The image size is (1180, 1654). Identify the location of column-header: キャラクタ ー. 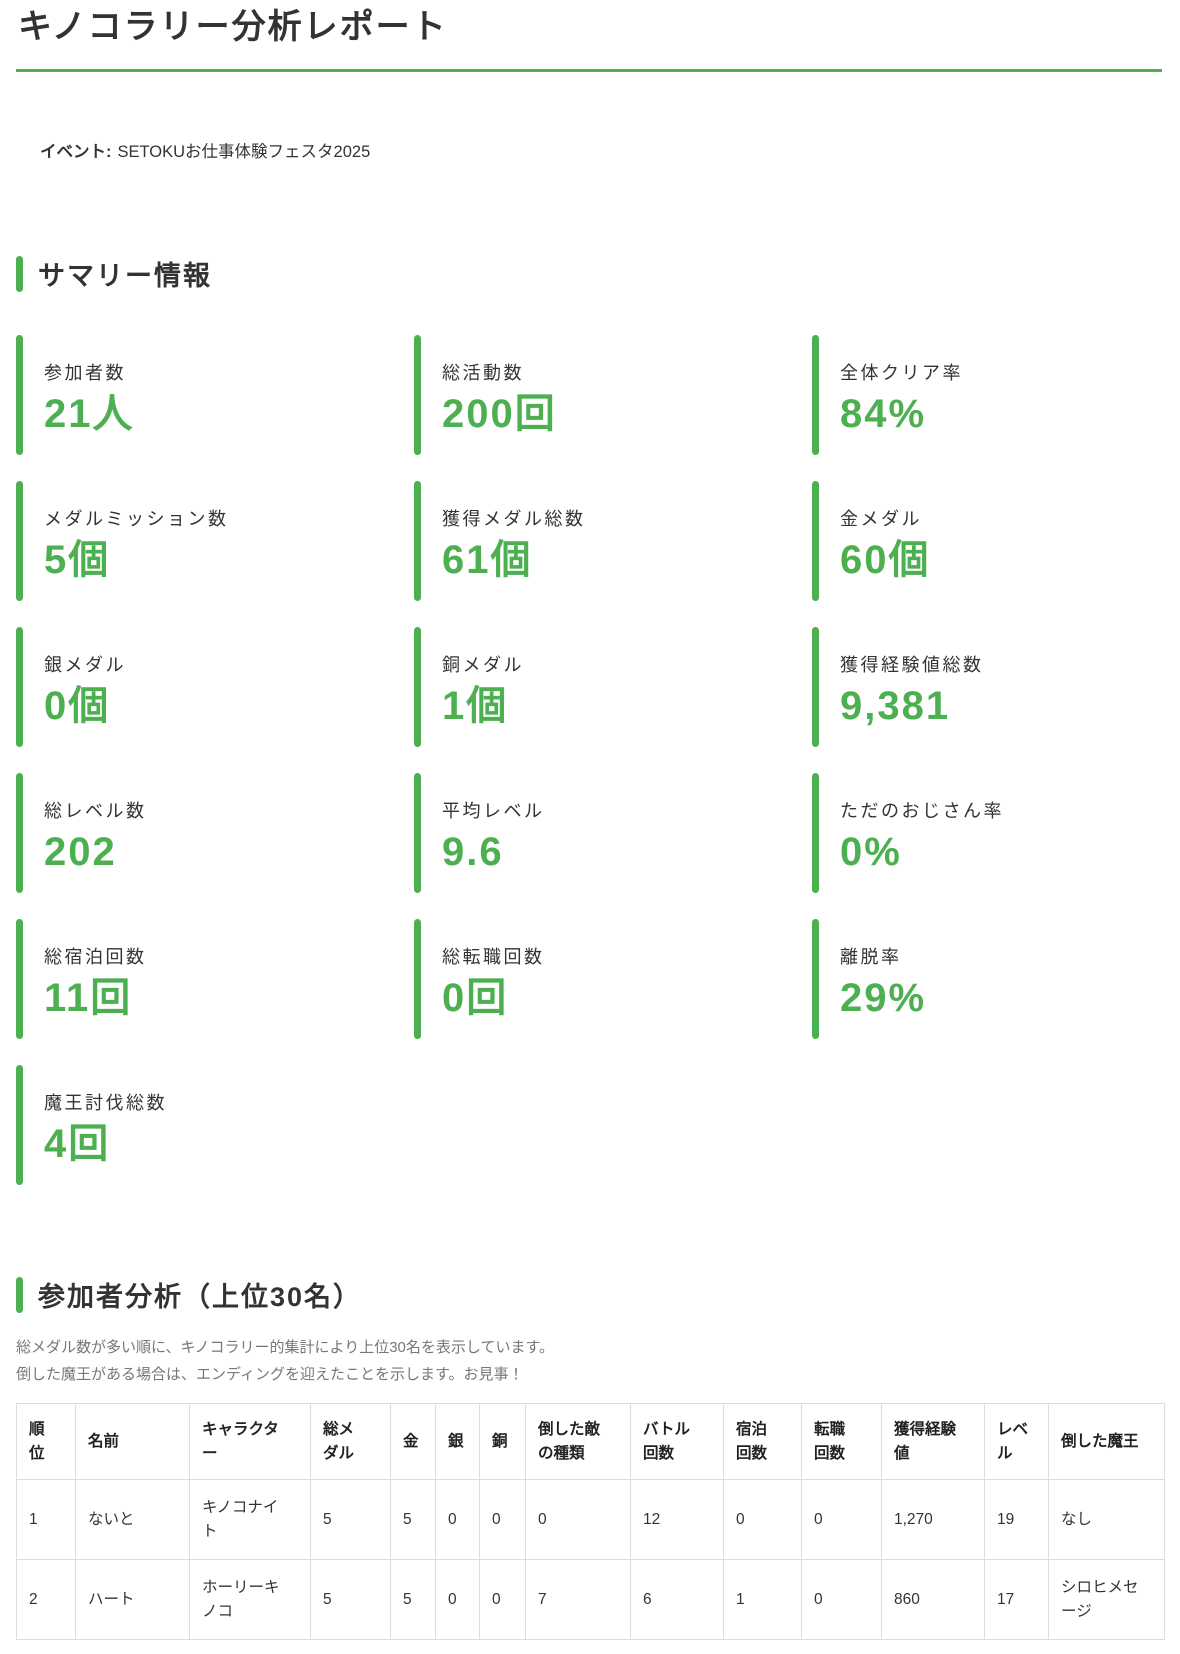
(250, 1442).